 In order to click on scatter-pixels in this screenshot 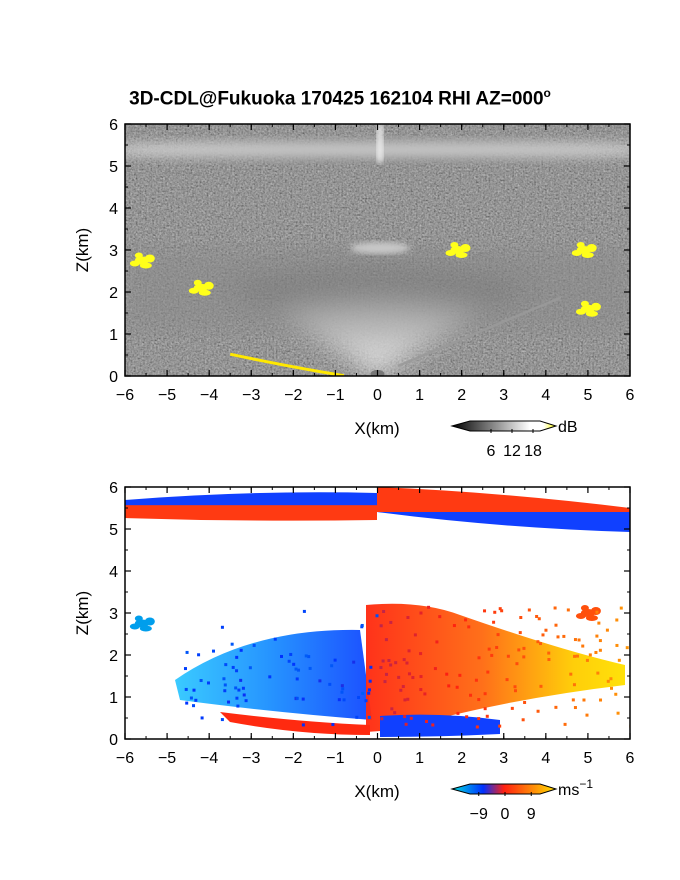, I will do `click(406, 667)`.